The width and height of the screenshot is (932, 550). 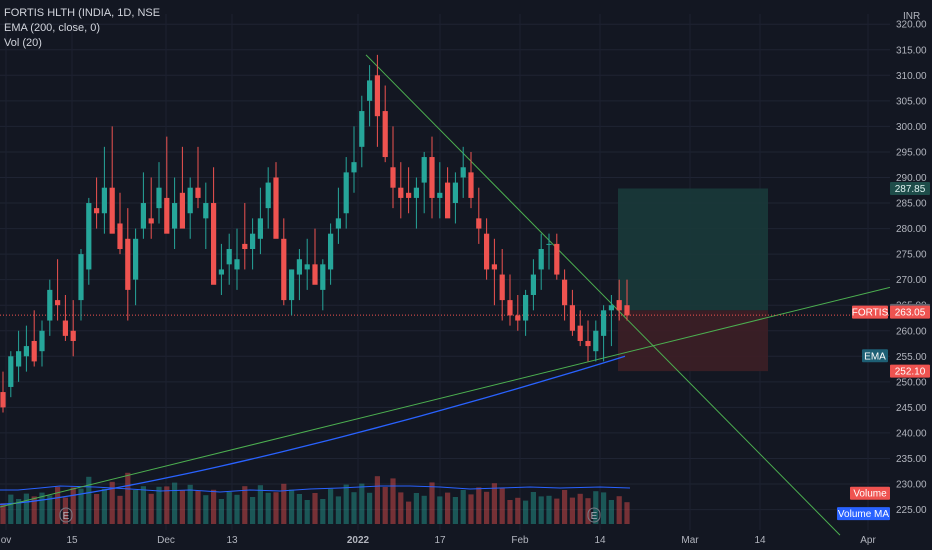 I want to click on volume-indicator-label: Vol (20), so click(x=23, y=43).